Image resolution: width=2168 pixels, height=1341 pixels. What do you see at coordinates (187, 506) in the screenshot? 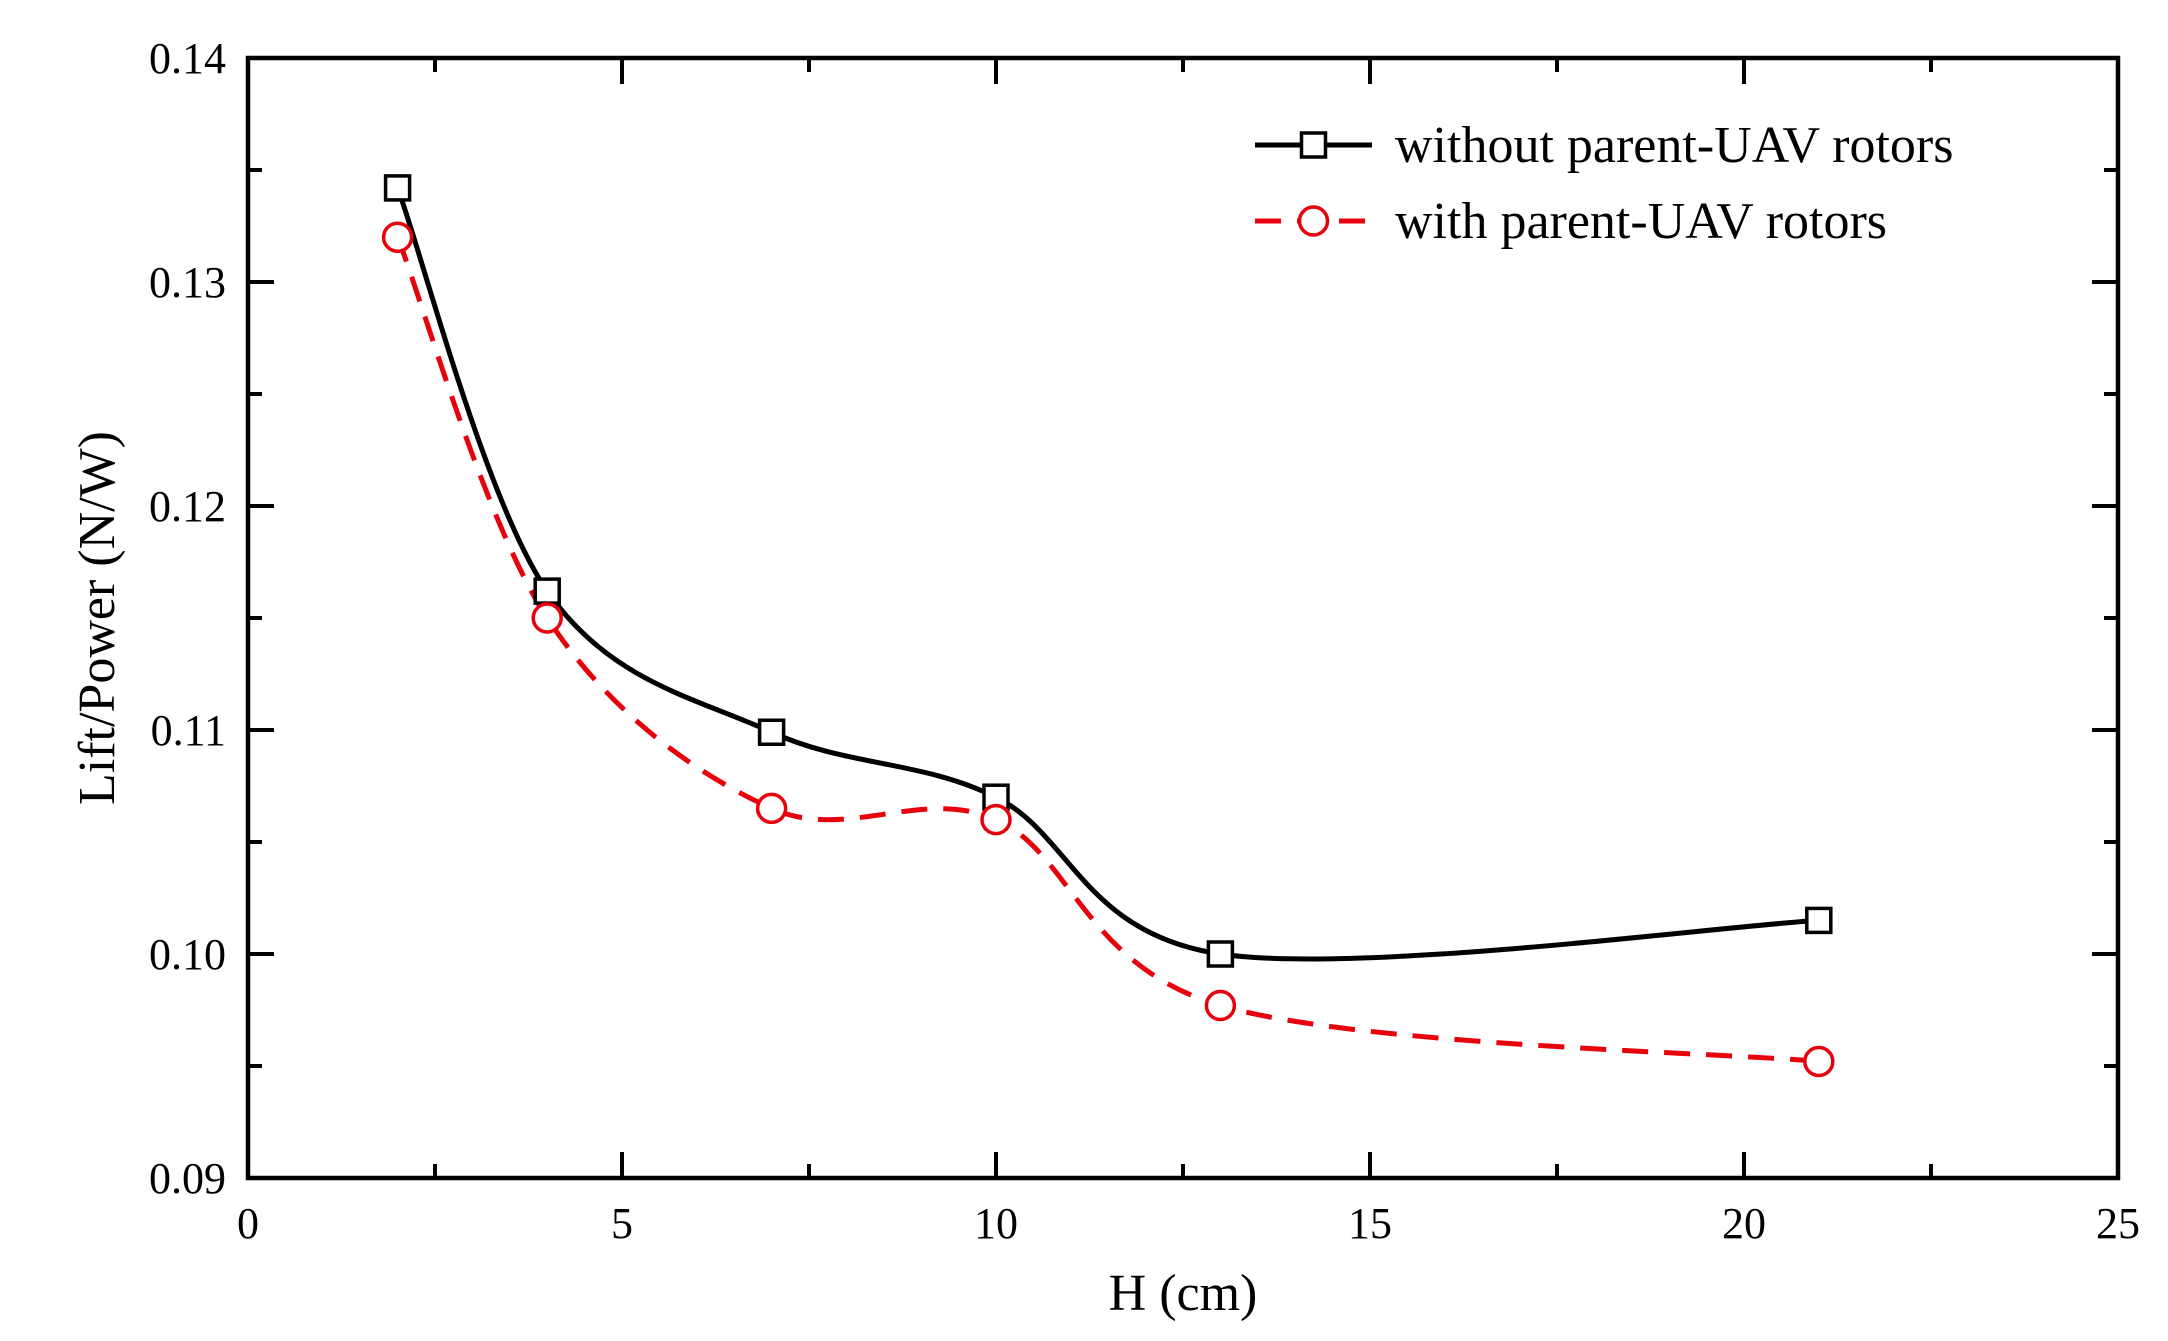
I see `y-tick-label: 0.12` at bounding box center [187, 506].